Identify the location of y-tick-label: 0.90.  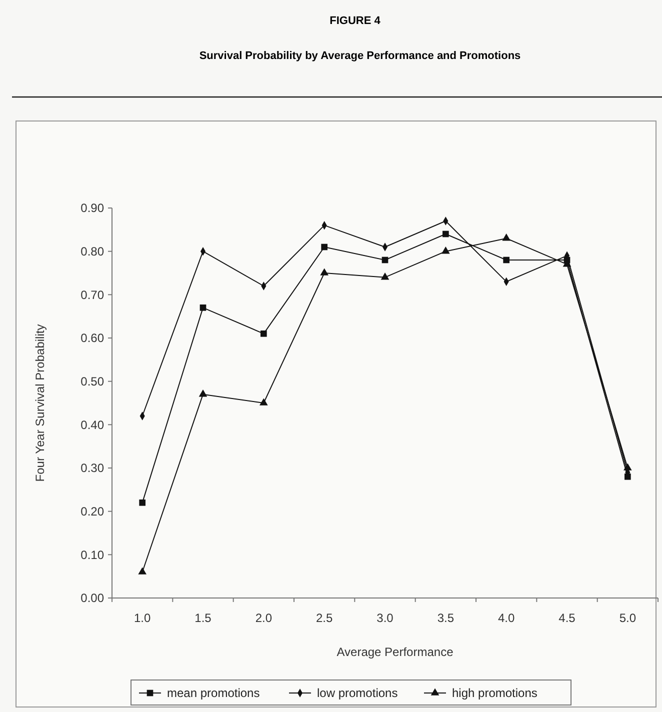
(92, 208).